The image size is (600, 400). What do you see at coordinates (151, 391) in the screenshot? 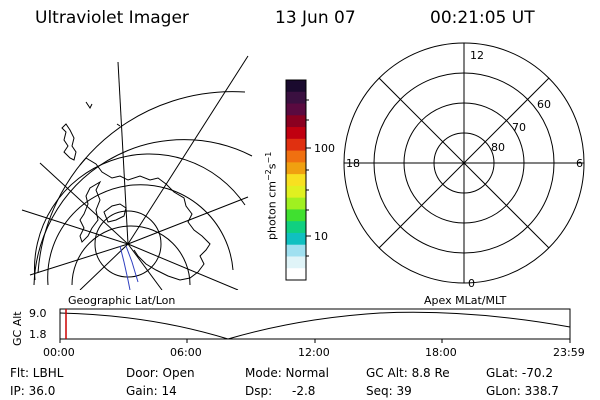
I see `gain-info: Gain: 14` at bounding box center [151, 391].